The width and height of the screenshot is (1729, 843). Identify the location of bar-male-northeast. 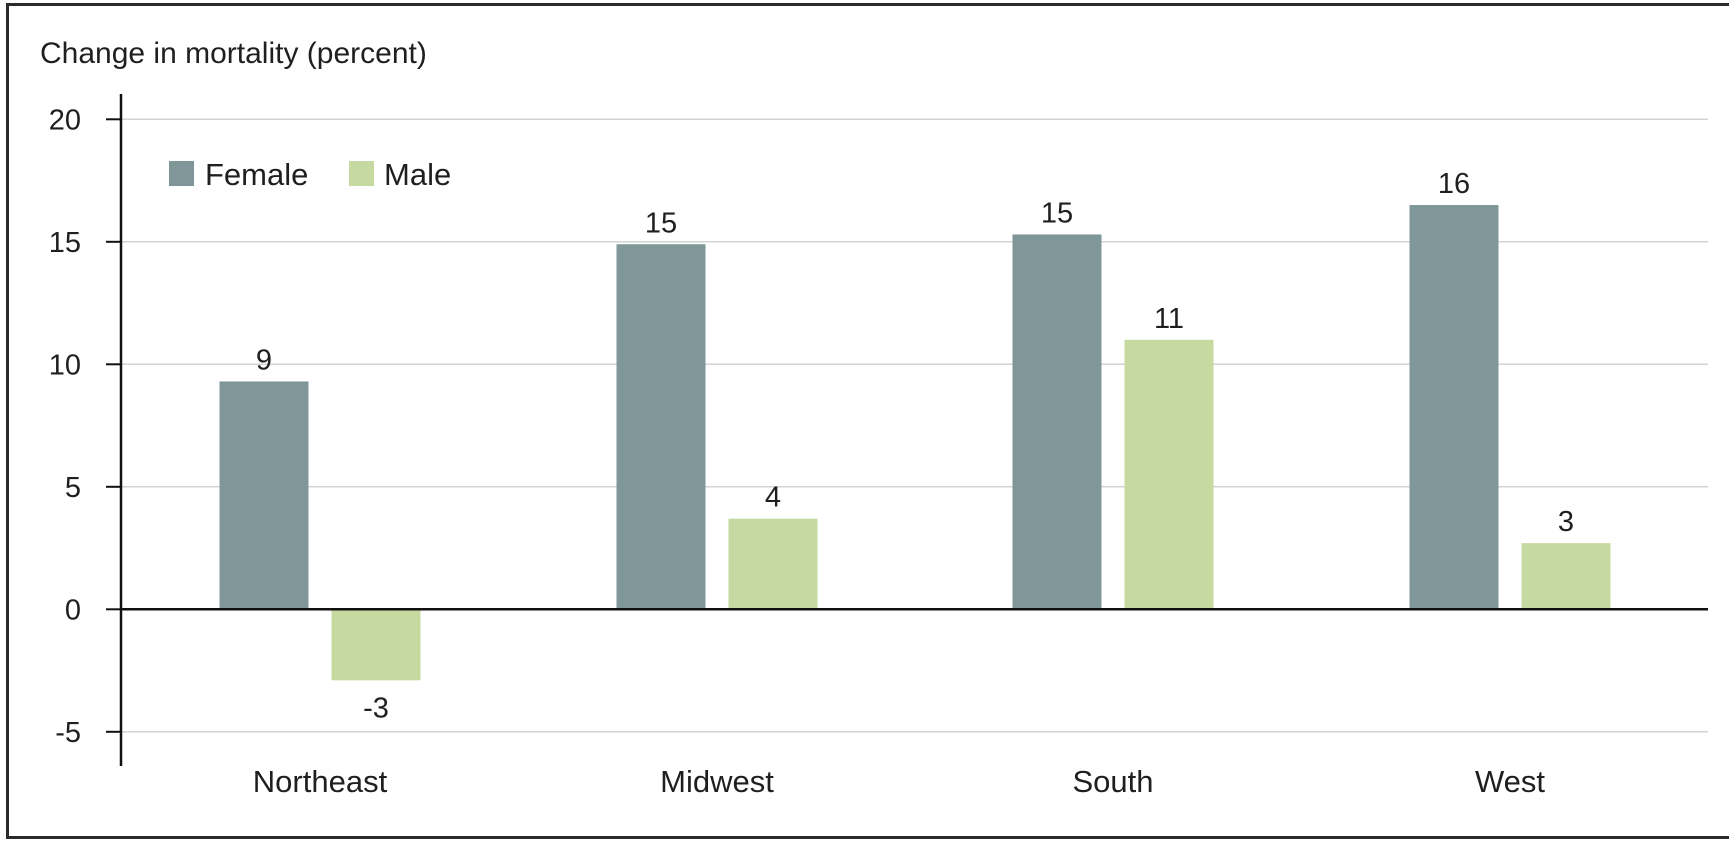
(376, 645).